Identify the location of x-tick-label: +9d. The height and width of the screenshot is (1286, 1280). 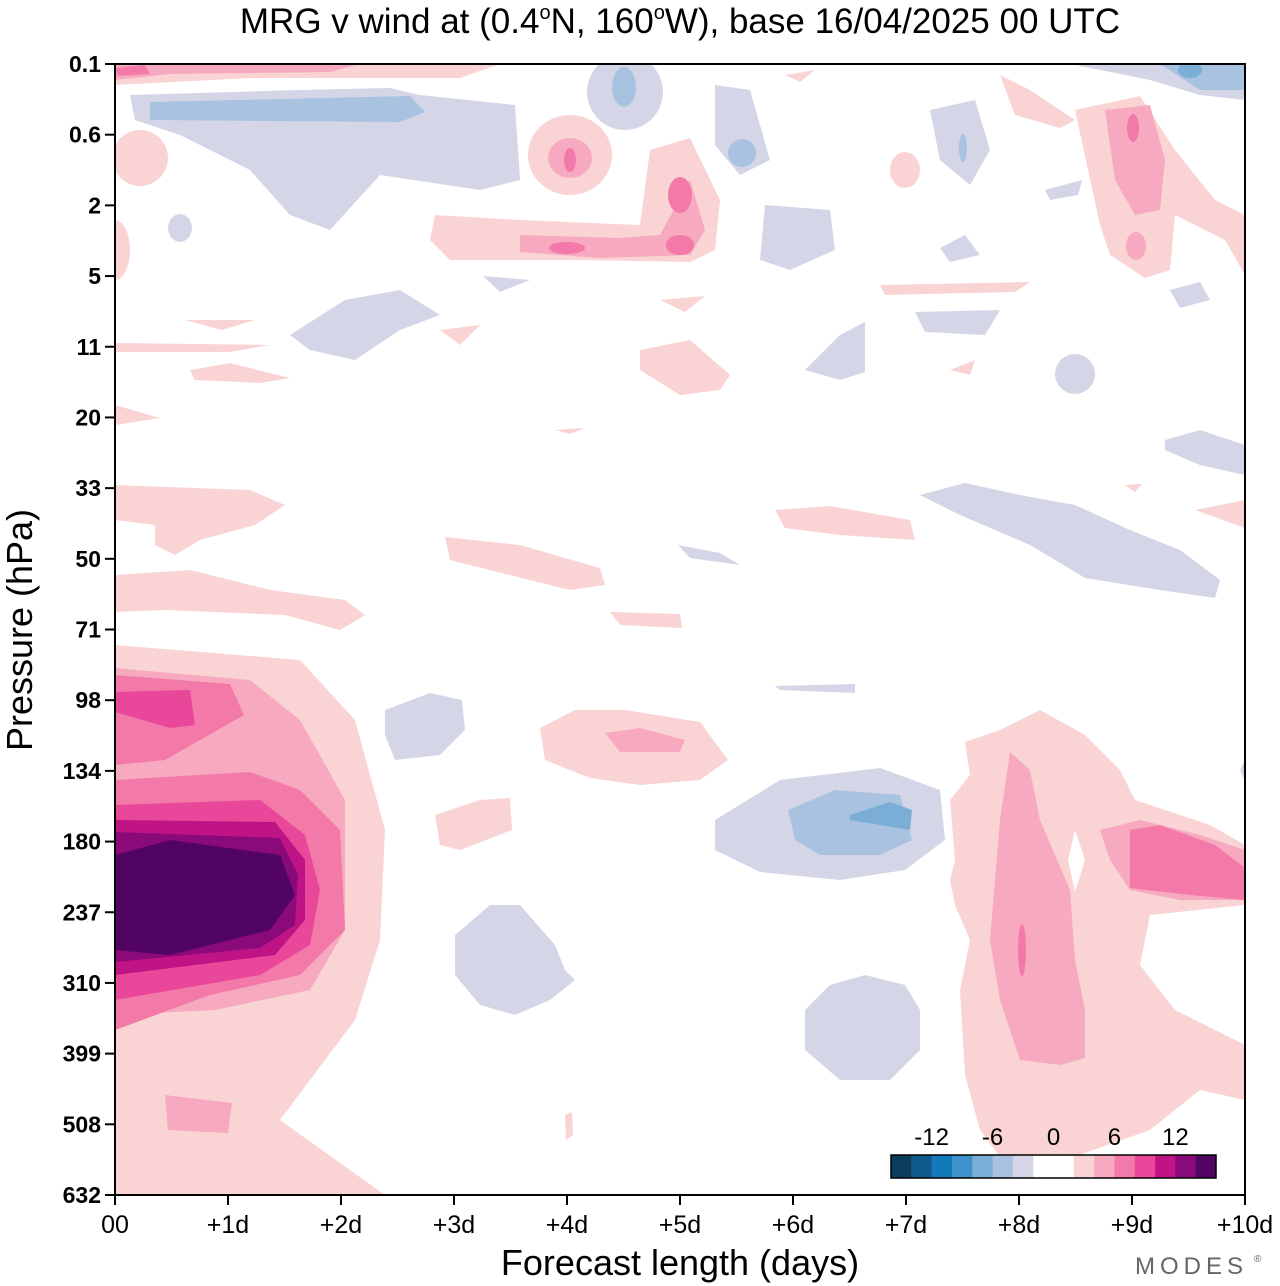
(1132, 1225).